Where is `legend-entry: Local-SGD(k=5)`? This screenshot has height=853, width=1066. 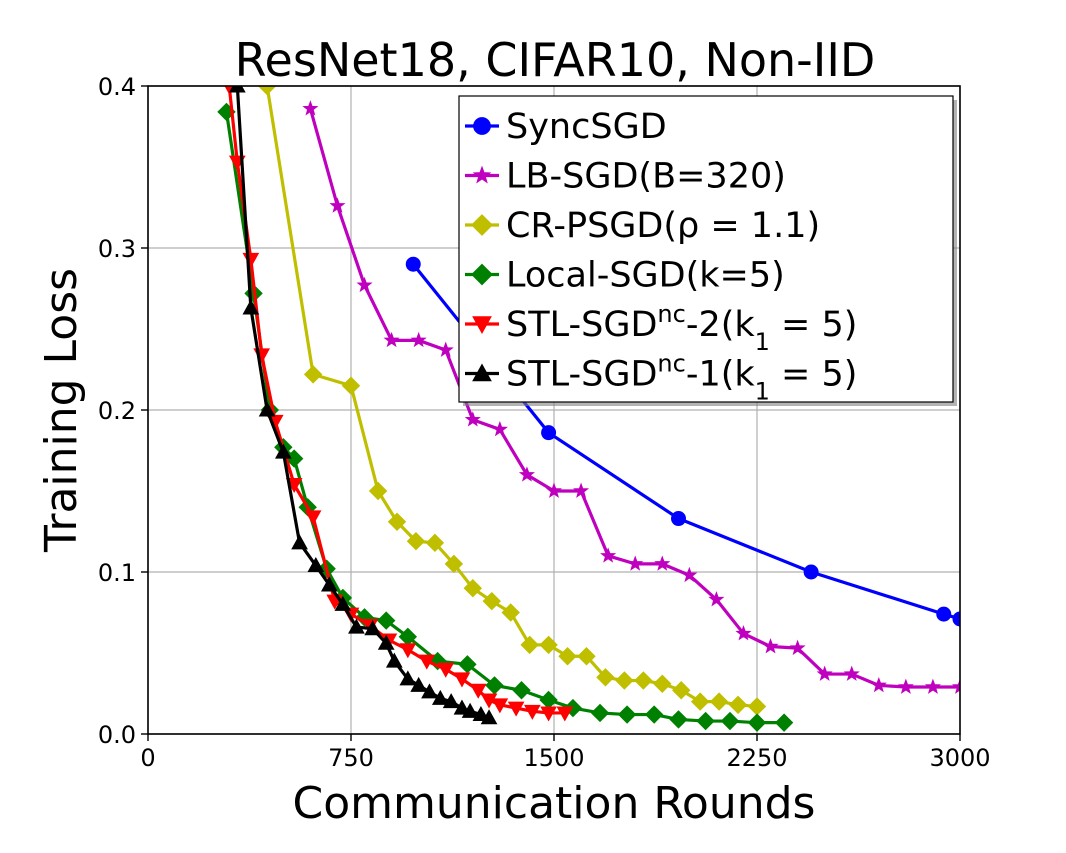
legend-entry: Local-SGD(k=5) is located at coordinates (625, 276).